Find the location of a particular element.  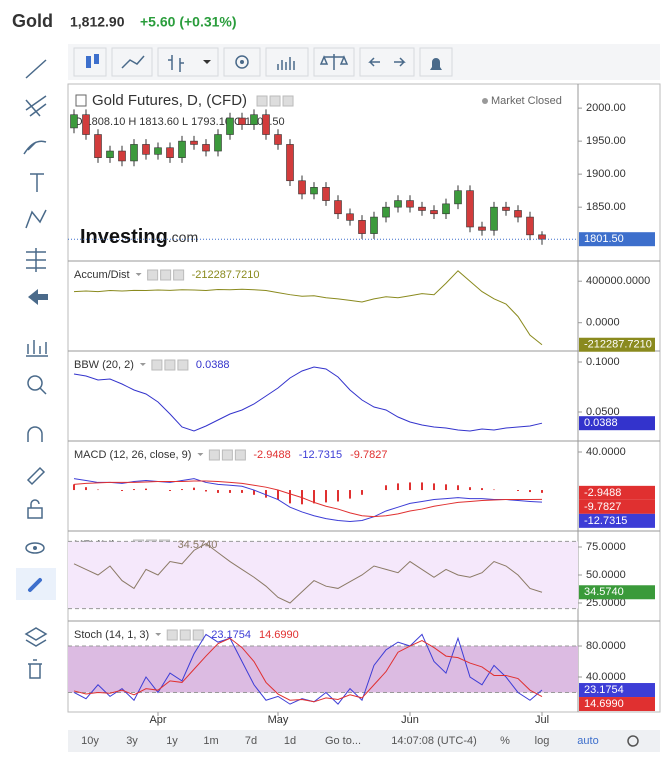

last-value-label: -12.7315 is located at coordinates (605, 521).